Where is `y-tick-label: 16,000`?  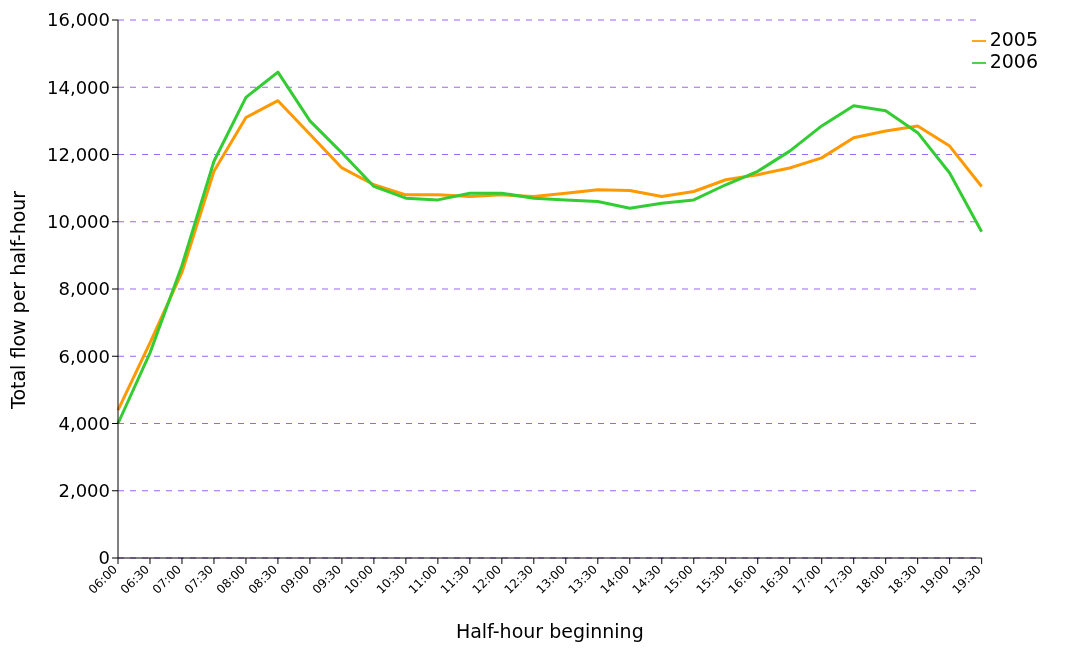
y-tick-label: 16,000 is located at coordinates (78, 20).